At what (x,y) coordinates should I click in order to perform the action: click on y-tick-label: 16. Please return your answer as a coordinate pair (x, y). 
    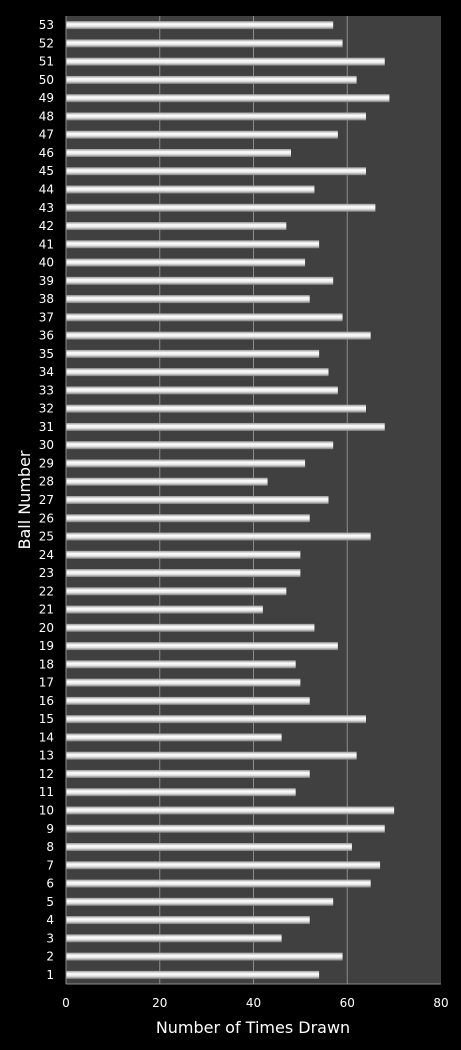
    Looking at the image, I should click on (46, 701).